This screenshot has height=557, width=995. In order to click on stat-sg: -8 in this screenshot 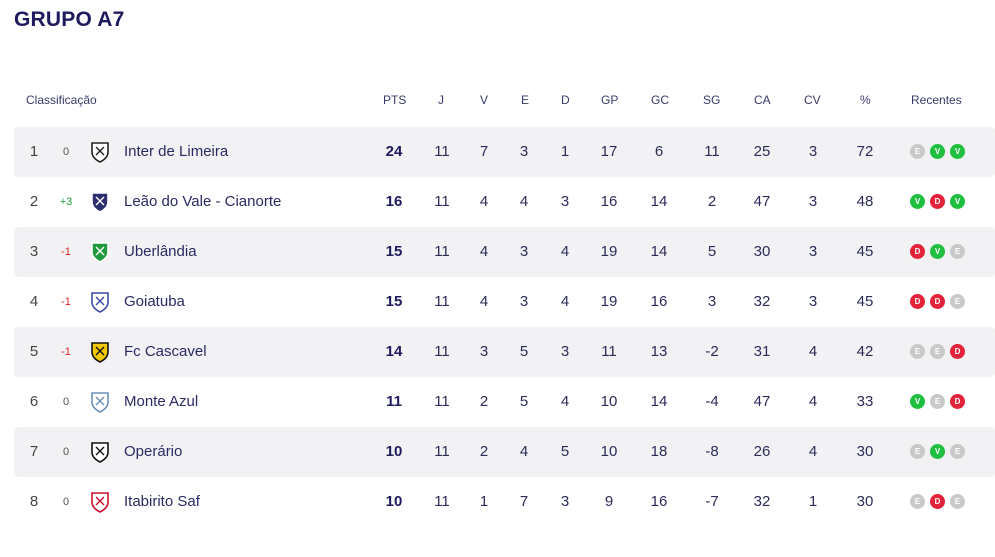, I will do `click(712, 451)`.